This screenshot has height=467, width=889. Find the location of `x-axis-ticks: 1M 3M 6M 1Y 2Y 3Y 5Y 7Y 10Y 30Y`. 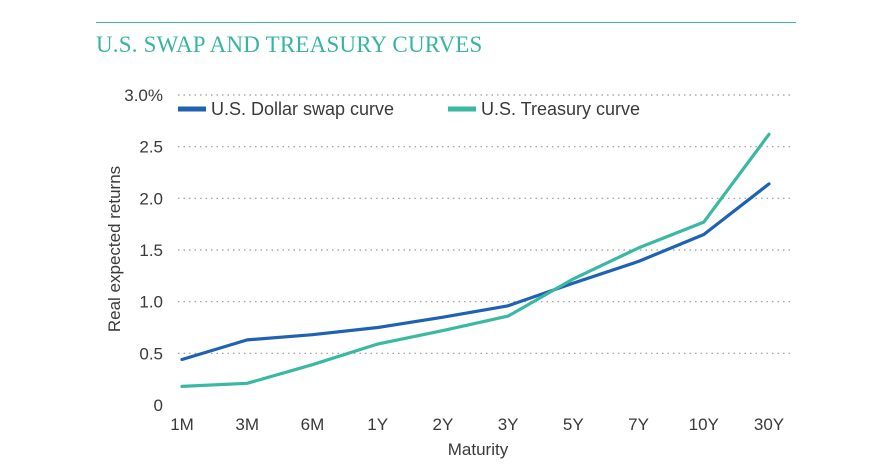

x-axis-ticks: 1M 3M 6M 1Y 2Y 3Y 5Y 7Y 10Y 30Y is located at coordinates (477, 424).